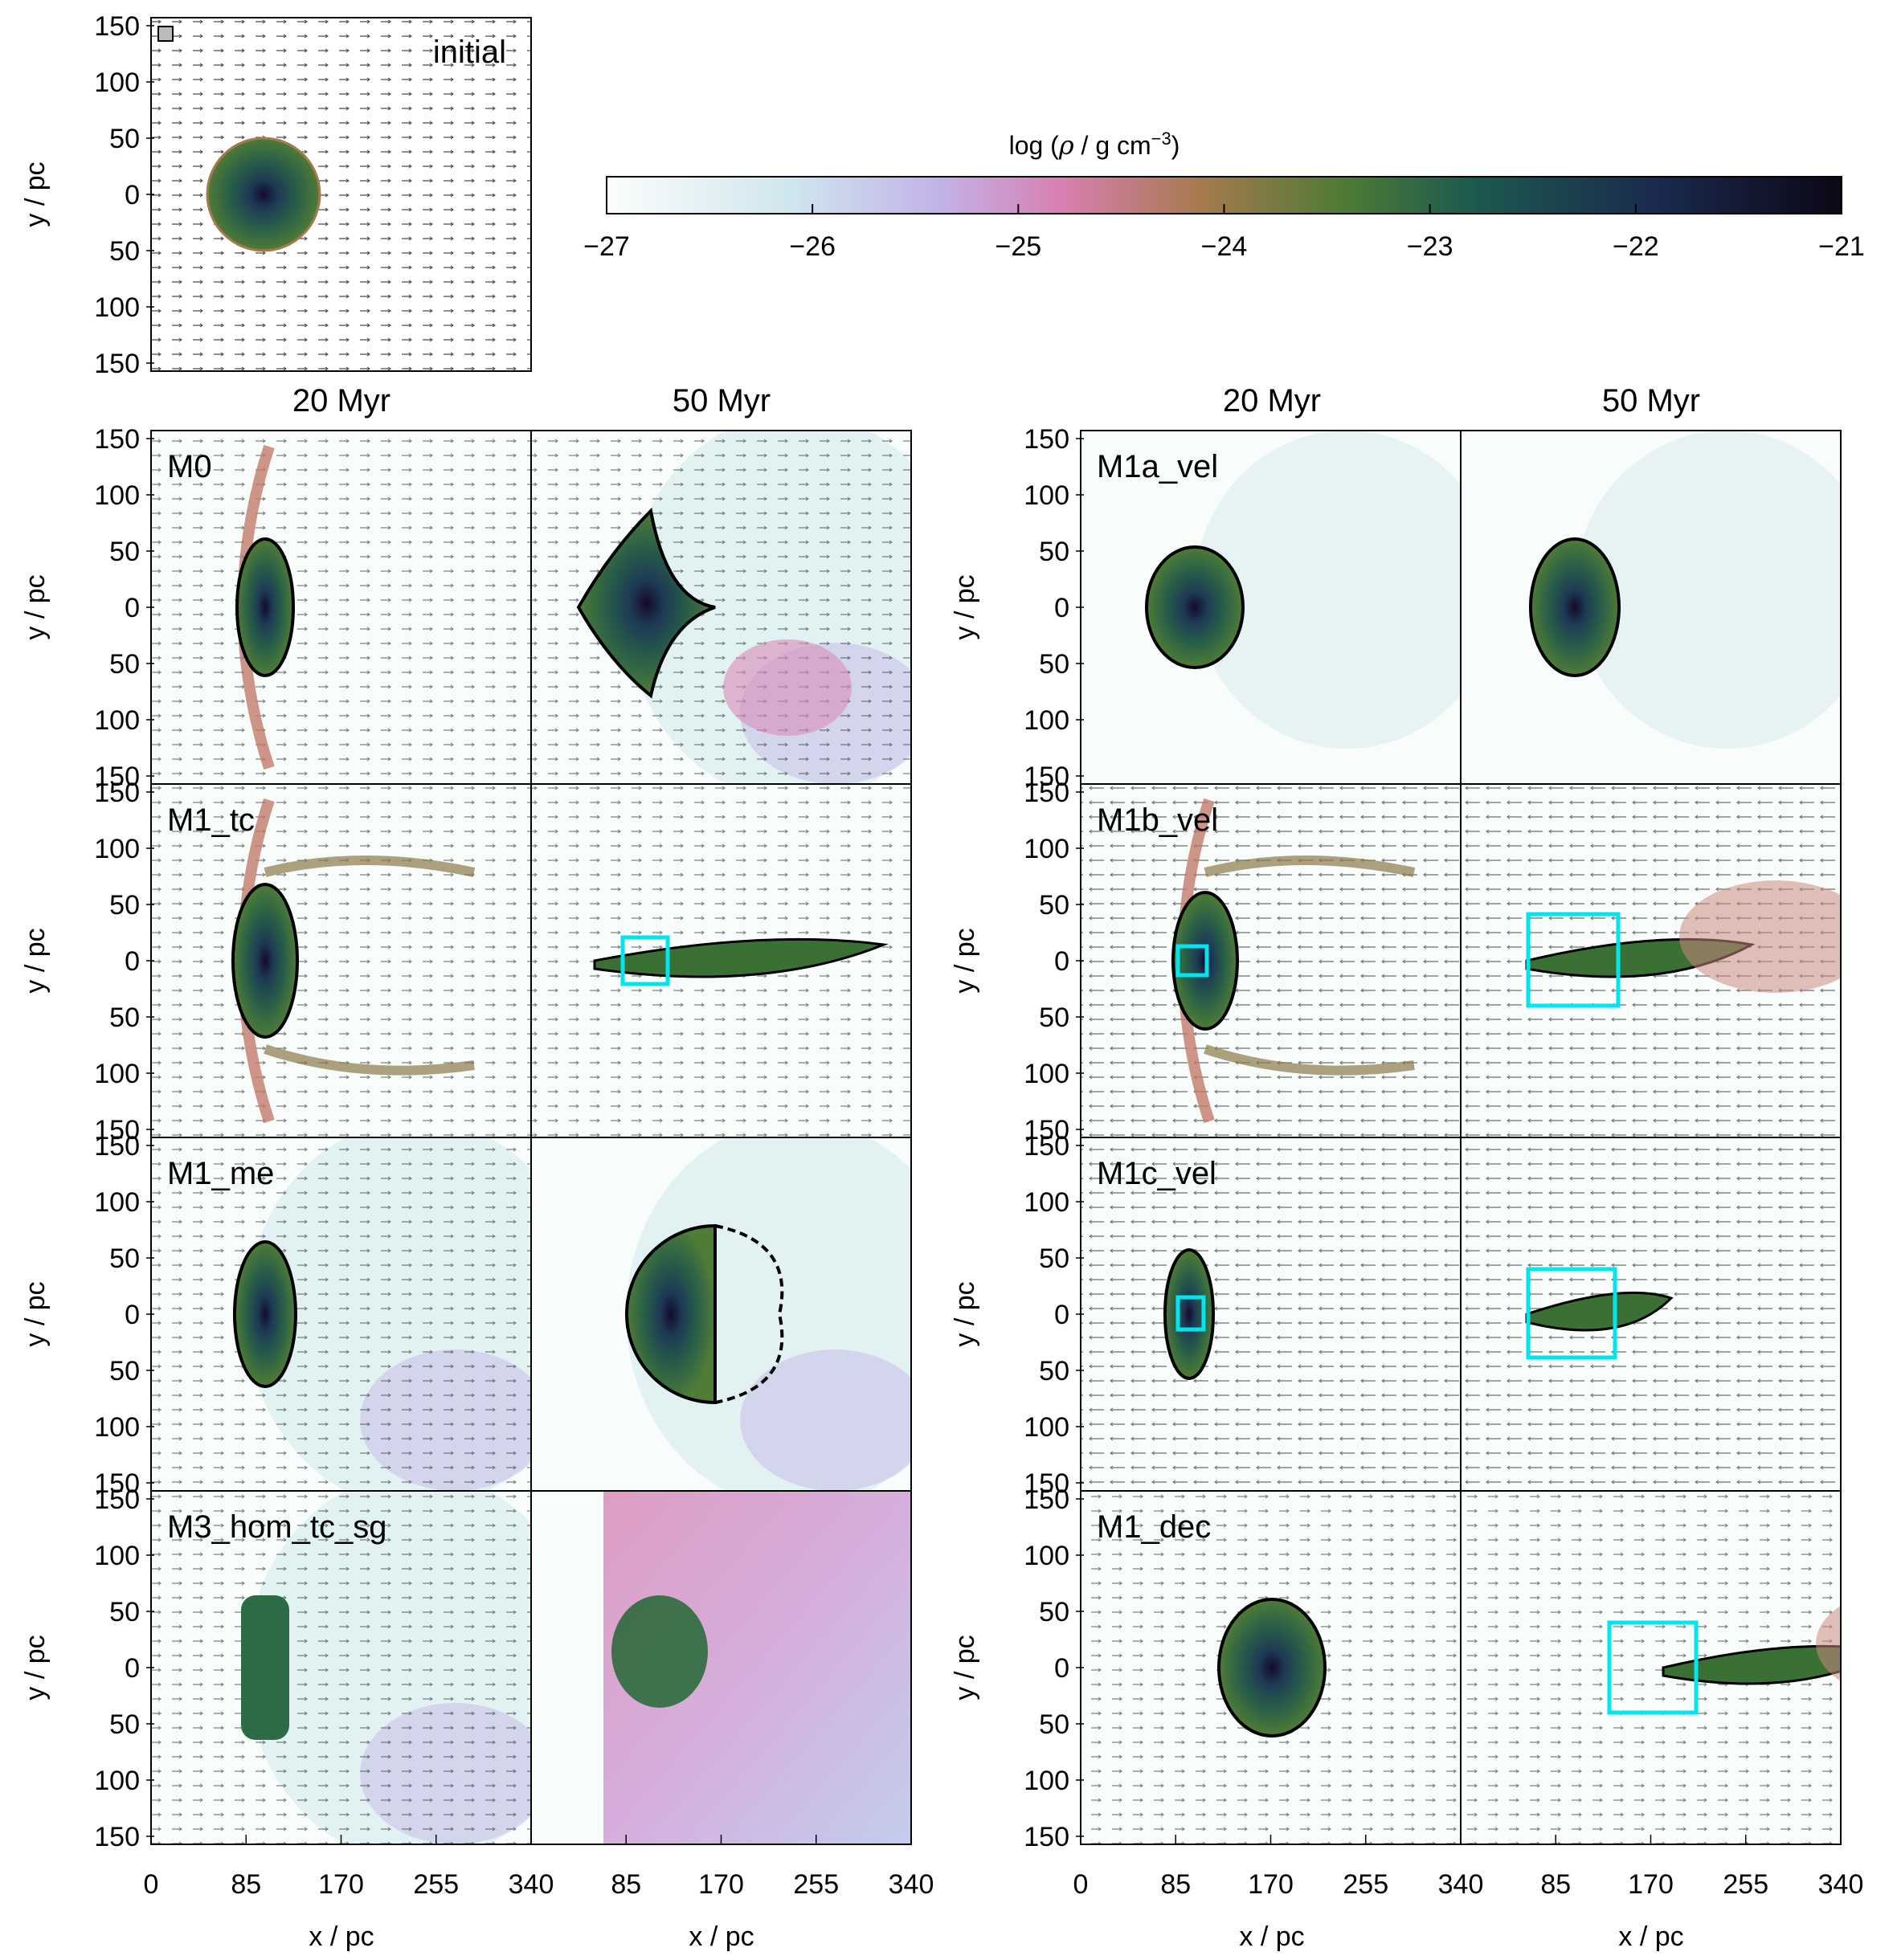  What do you see at coordinates (469, 52) in the screenshot?
I see `initial-label: initial` at bounding box center [469, 52].